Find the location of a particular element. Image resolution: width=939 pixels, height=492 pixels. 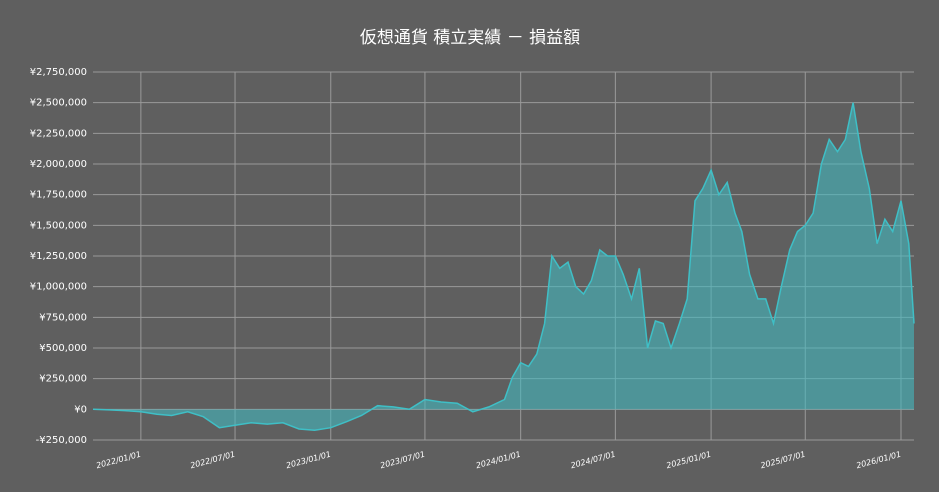

y-tick-label: ¥750,000 is located at coordinates (63, 317).